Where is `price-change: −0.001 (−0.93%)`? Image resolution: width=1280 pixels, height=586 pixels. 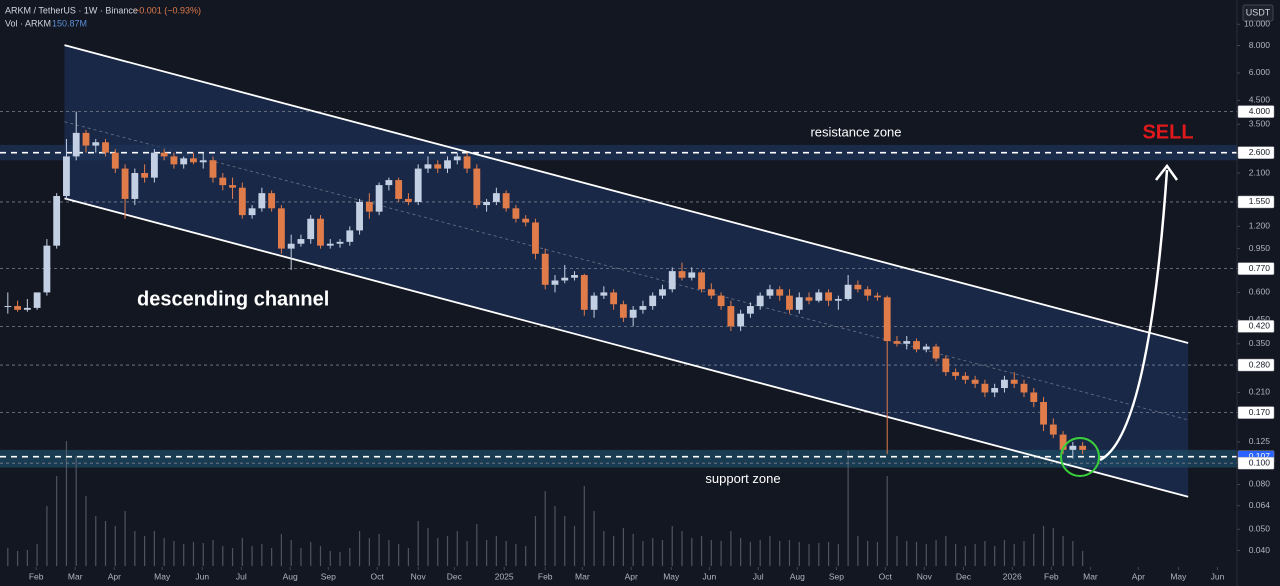
price-change: −0.001 (−0.93%) is located at coordinates (167, 10).